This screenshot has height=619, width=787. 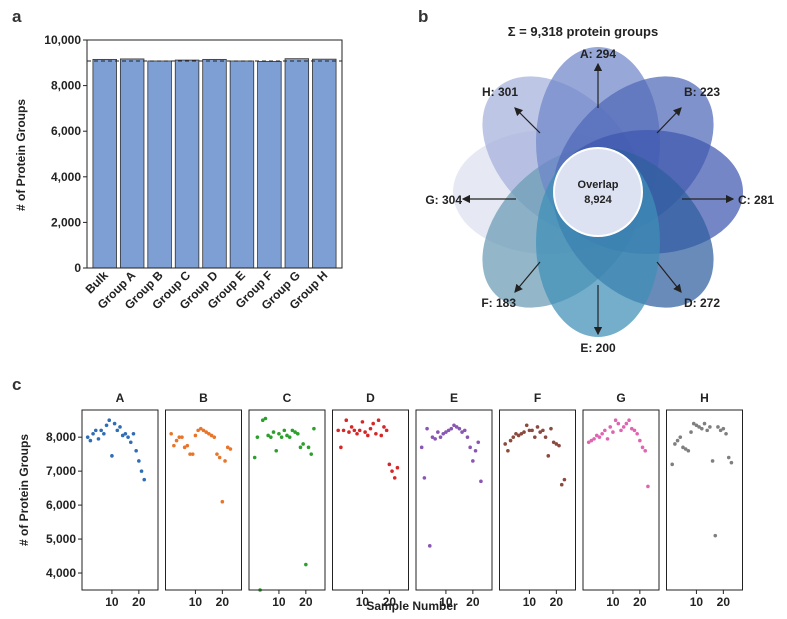 What do you see at coordinates (187, 164) in the screenshot?
I see `bar-group-c` at bounding box center [187, 164].